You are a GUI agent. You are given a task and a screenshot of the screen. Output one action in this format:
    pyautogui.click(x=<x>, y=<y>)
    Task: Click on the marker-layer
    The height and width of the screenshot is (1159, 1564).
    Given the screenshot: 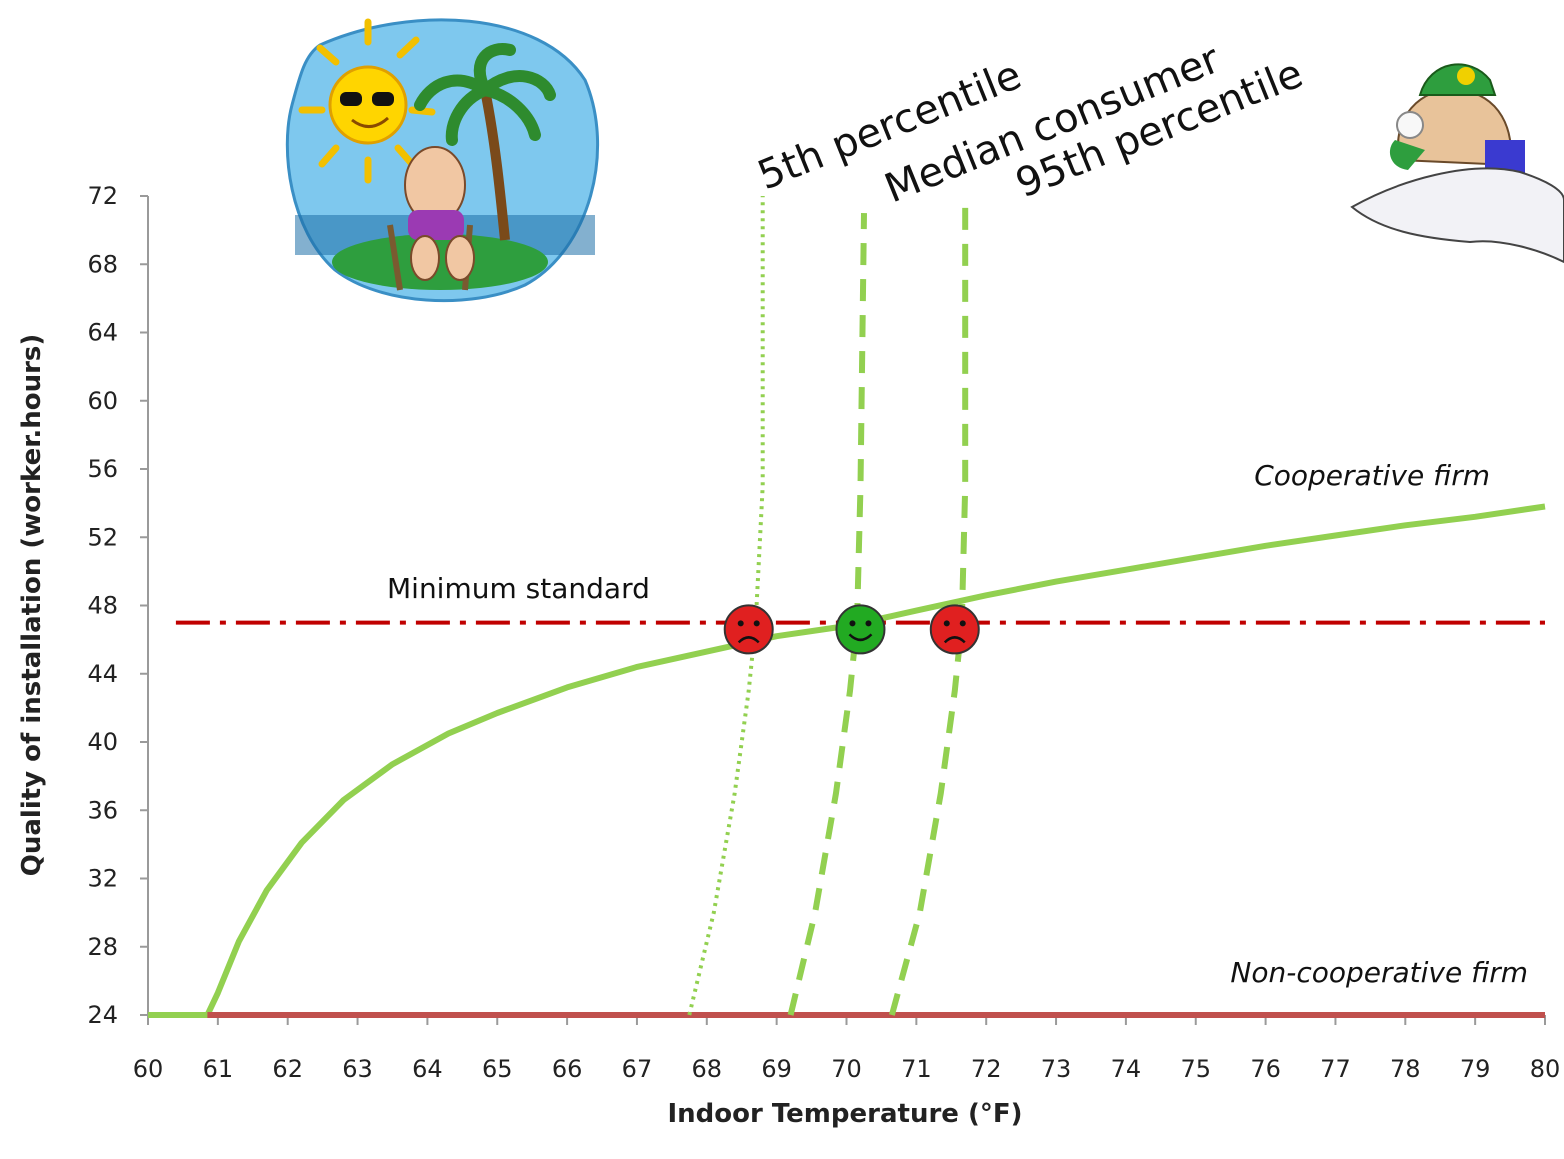 What is the action you would take?
    pyautogui.click(x=851, y=629)
    